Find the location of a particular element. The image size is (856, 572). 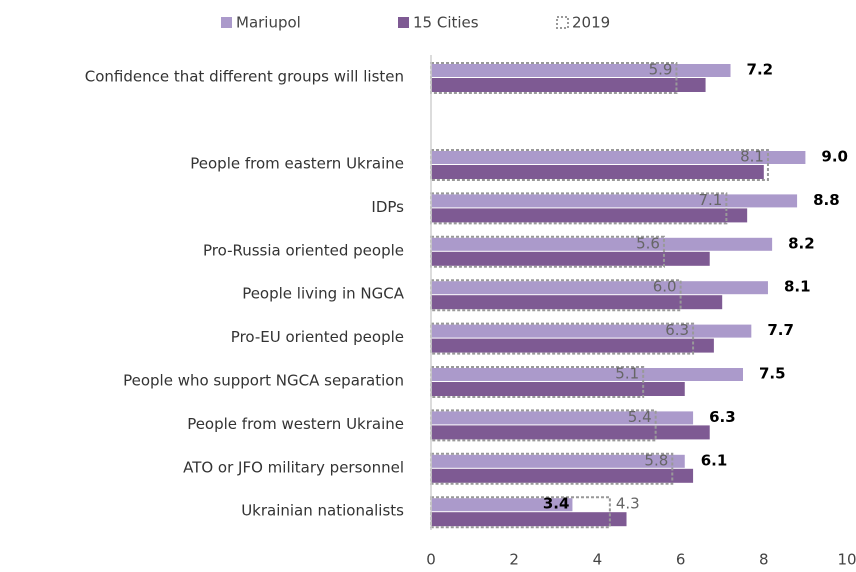

data-label: 8.2 is located at coordinates (801, 243).